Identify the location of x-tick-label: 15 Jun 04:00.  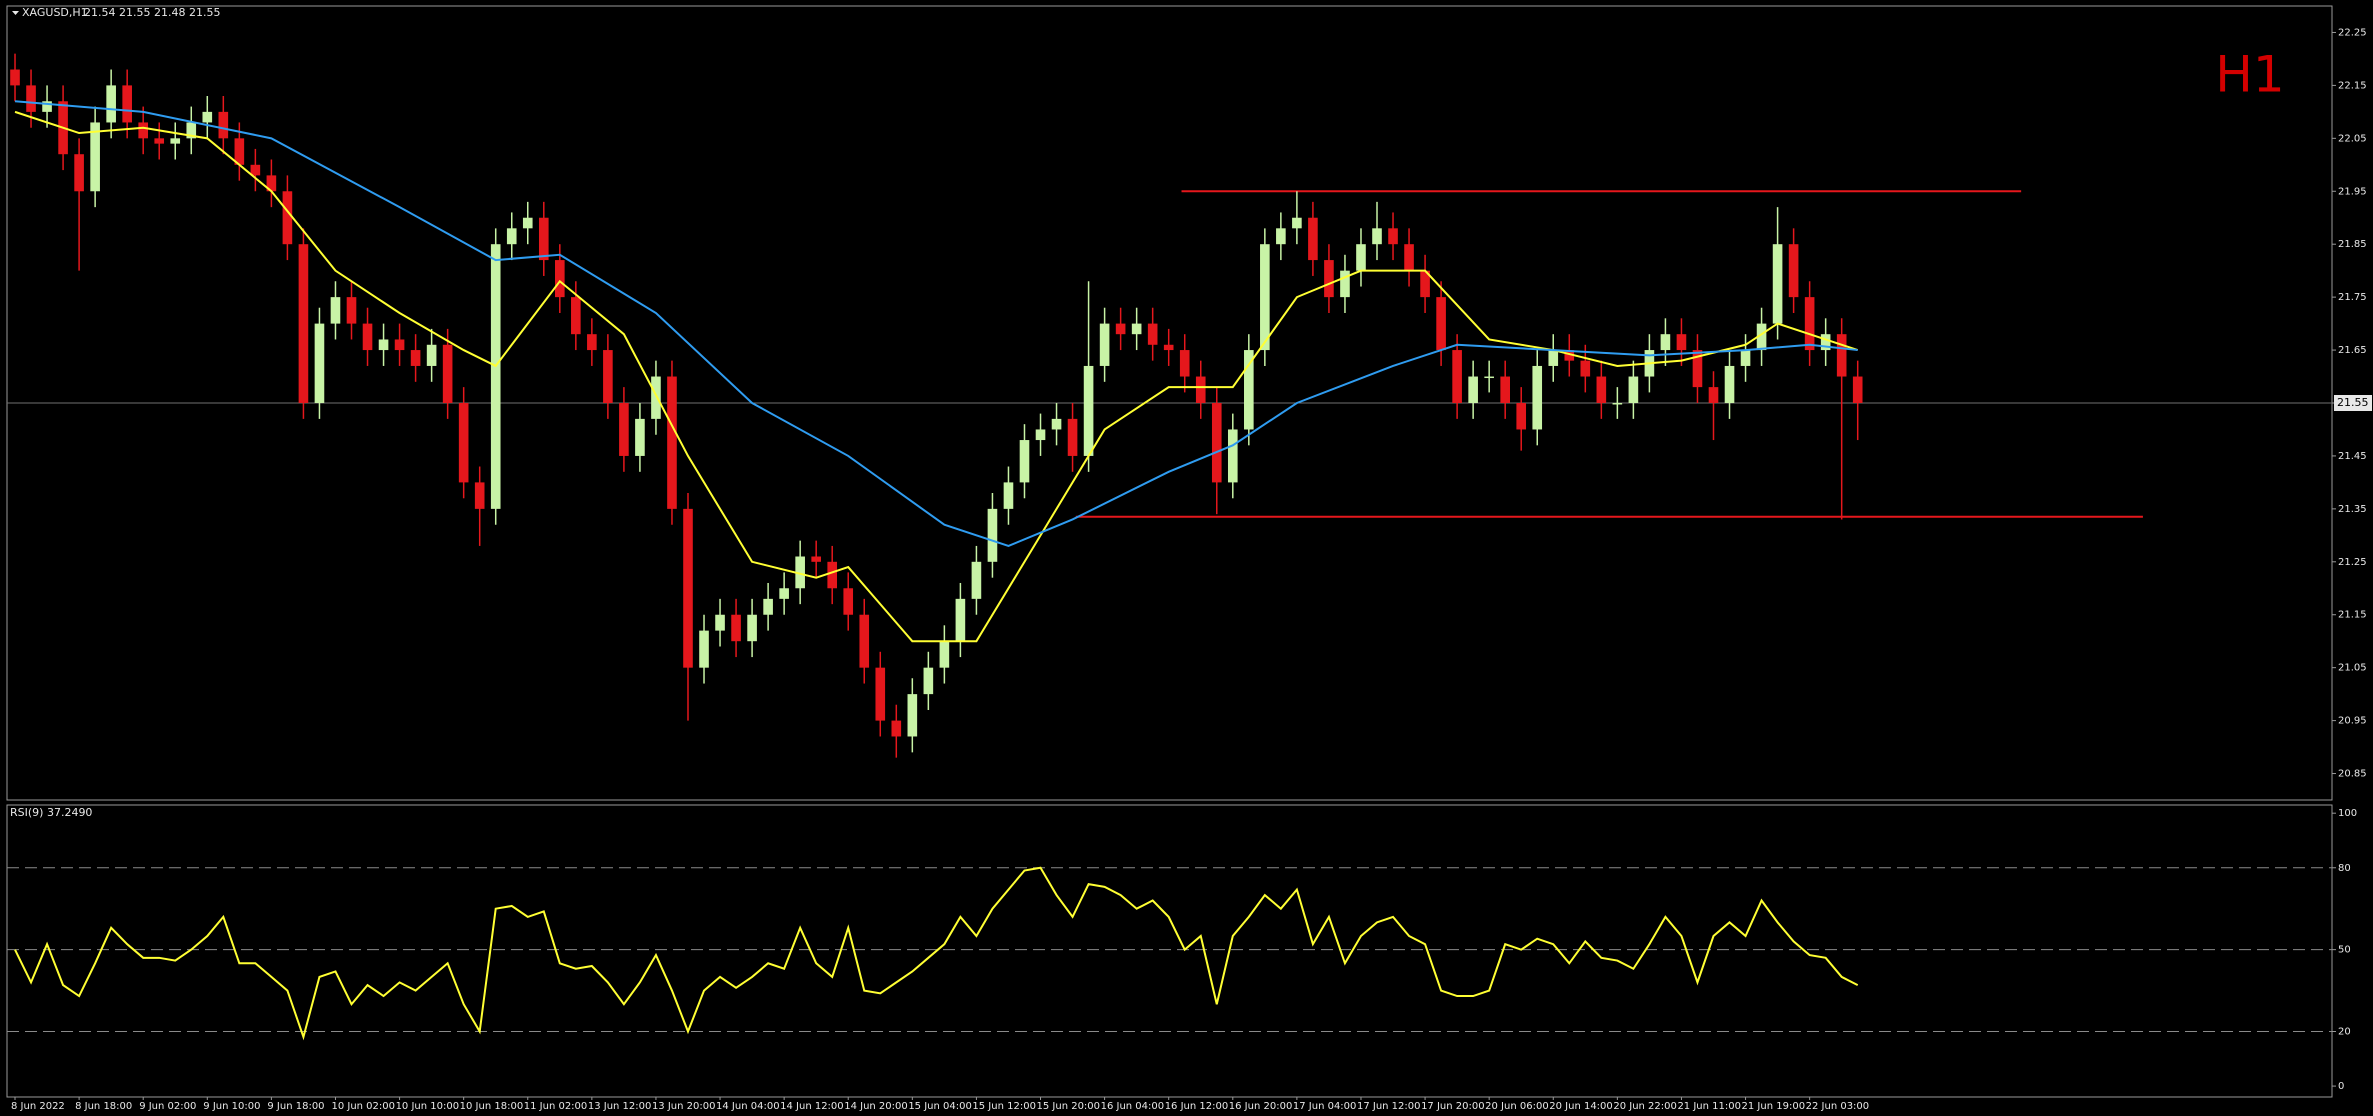
(940, 1106).